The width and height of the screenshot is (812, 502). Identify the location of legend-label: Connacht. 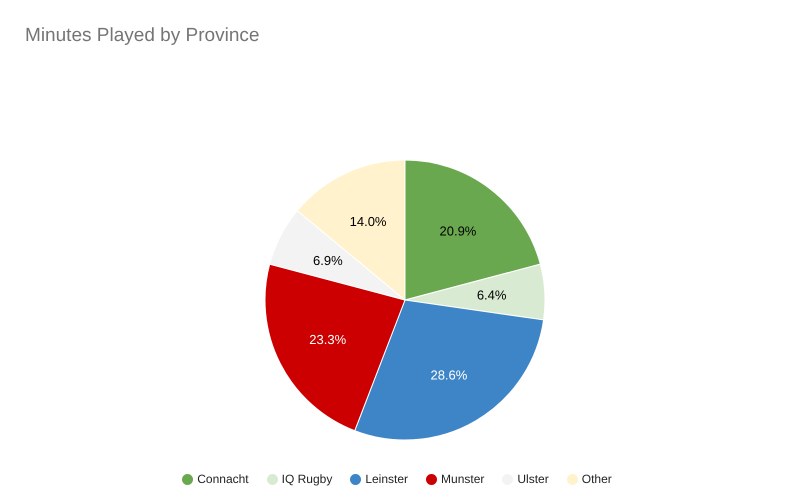
(223, 479).